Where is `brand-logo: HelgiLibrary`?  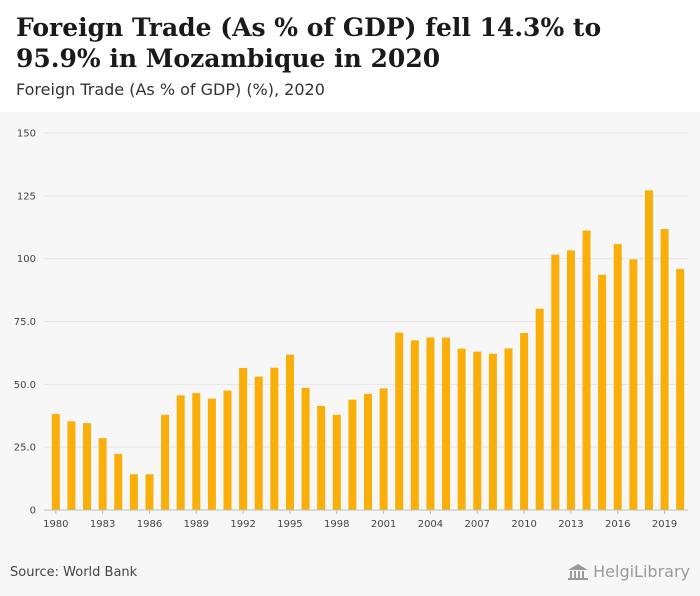
brand-logo: HelgiLibrary is located at coordinates (628, 571).